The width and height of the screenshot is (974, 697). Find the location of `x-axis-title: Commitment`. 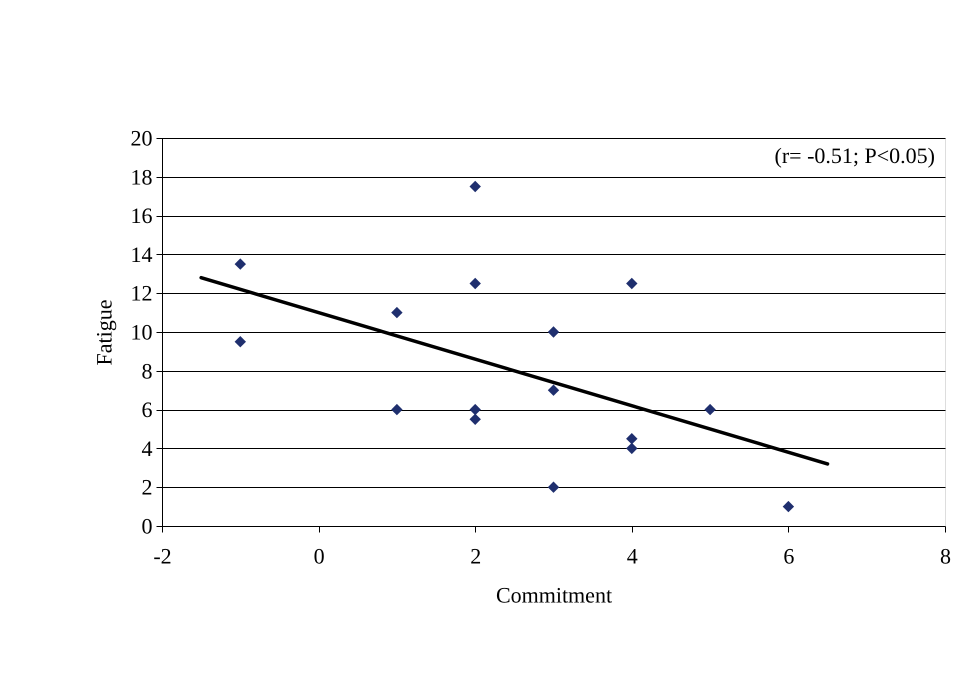

x-axis-title: Commitment is located at coordinates (554, 595).